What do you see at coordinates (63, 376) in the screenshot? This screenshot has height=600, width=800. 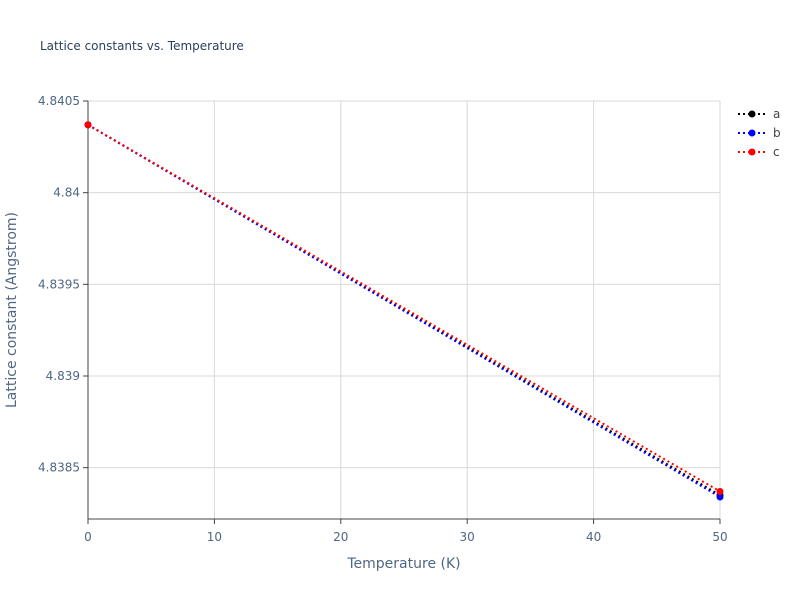 I see `y-tick-label: 4.839` at bounding box center [63, 376].